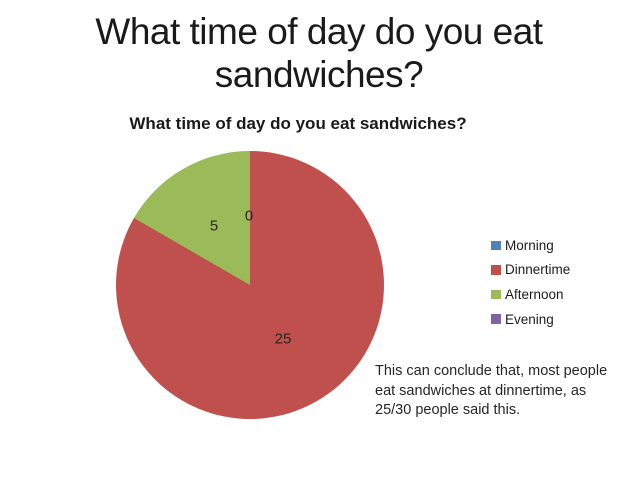 The width and height of the screenshot is (638, 479). What do you see at coordinates (534, 294) in the screenshot?
I see `legend-label-afternoon: Afternoon` at bounding box center [534, 294].